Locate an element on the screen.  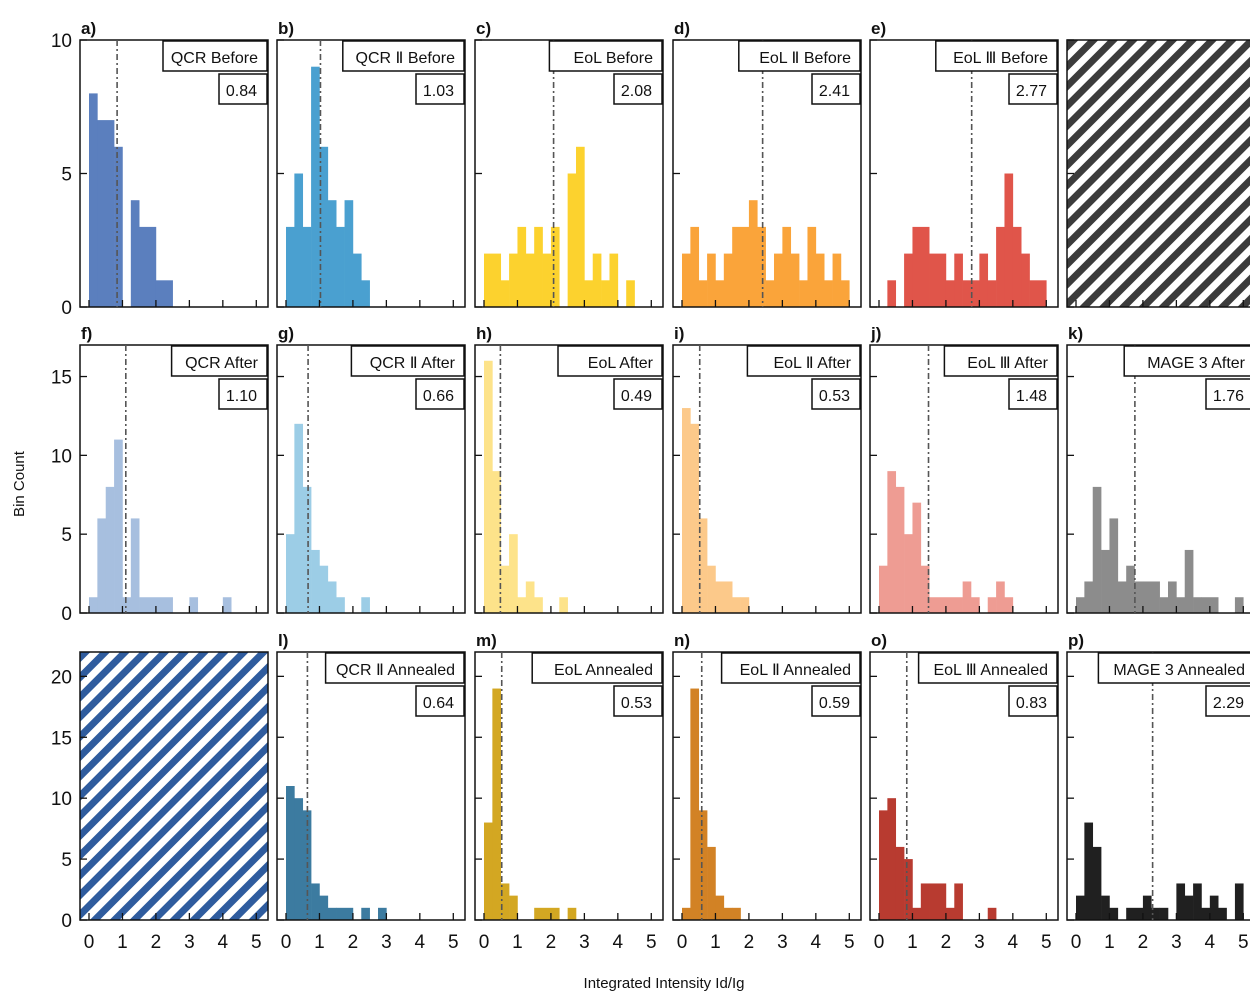
panel-legend-label: EoL Ⅱ After is located at coordinates (812, 363).